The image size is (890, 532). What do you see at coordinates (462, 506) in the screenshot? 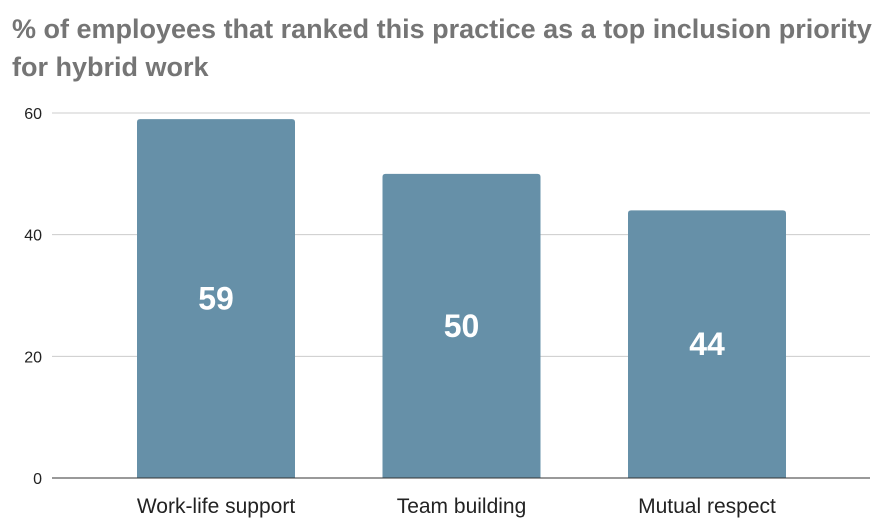
I see `x-tick-label: Team building` at bounding box center [462, 506].